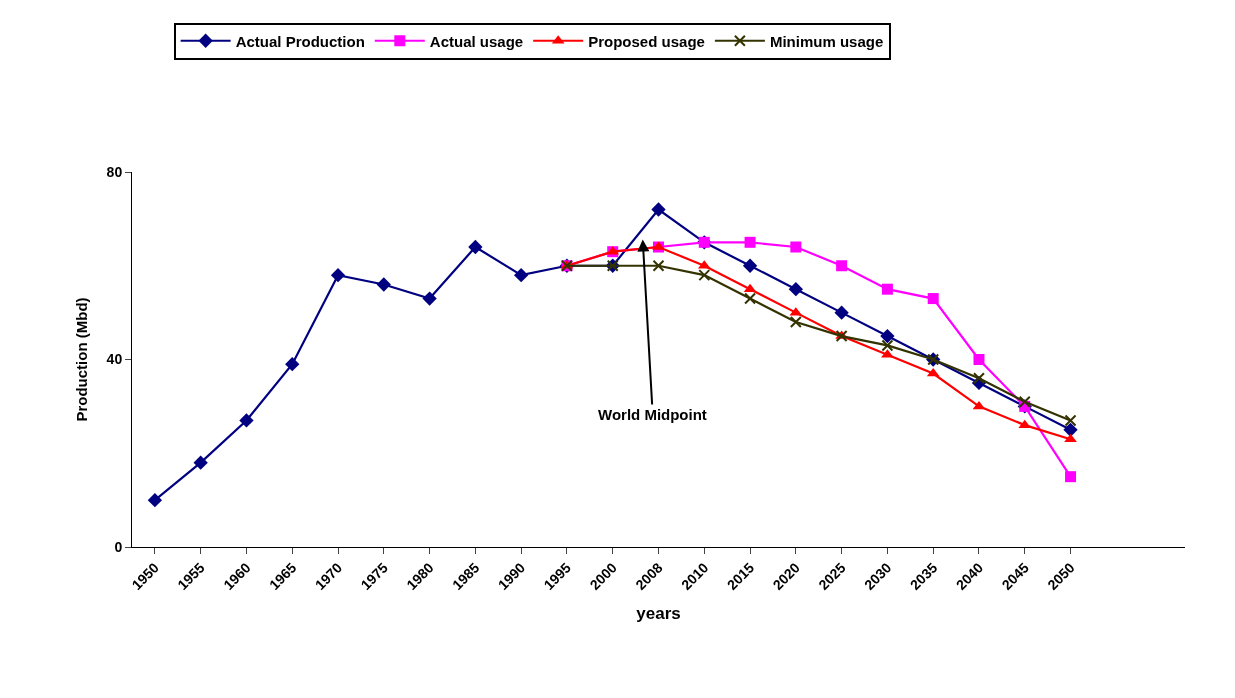 This screenshot has height=698, width=1235. What do you see at coordinates (114, 171) in the screenshot?
I see `y-tick-label: 80` at bounding box center [114, 171].